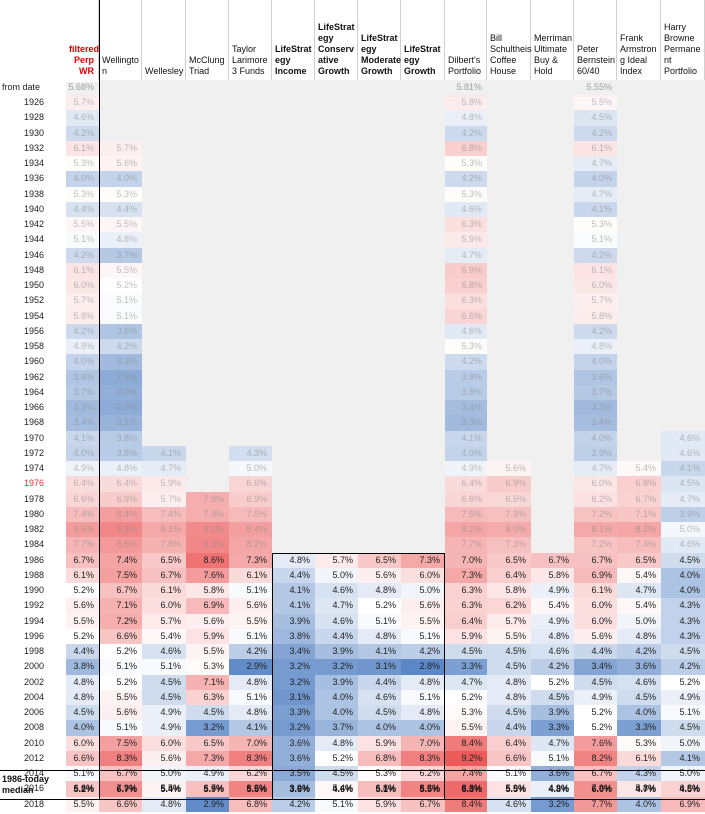 This screenshot has height=814, width=705. I want to click on table-cell: 4.7%, so click(552, 743).